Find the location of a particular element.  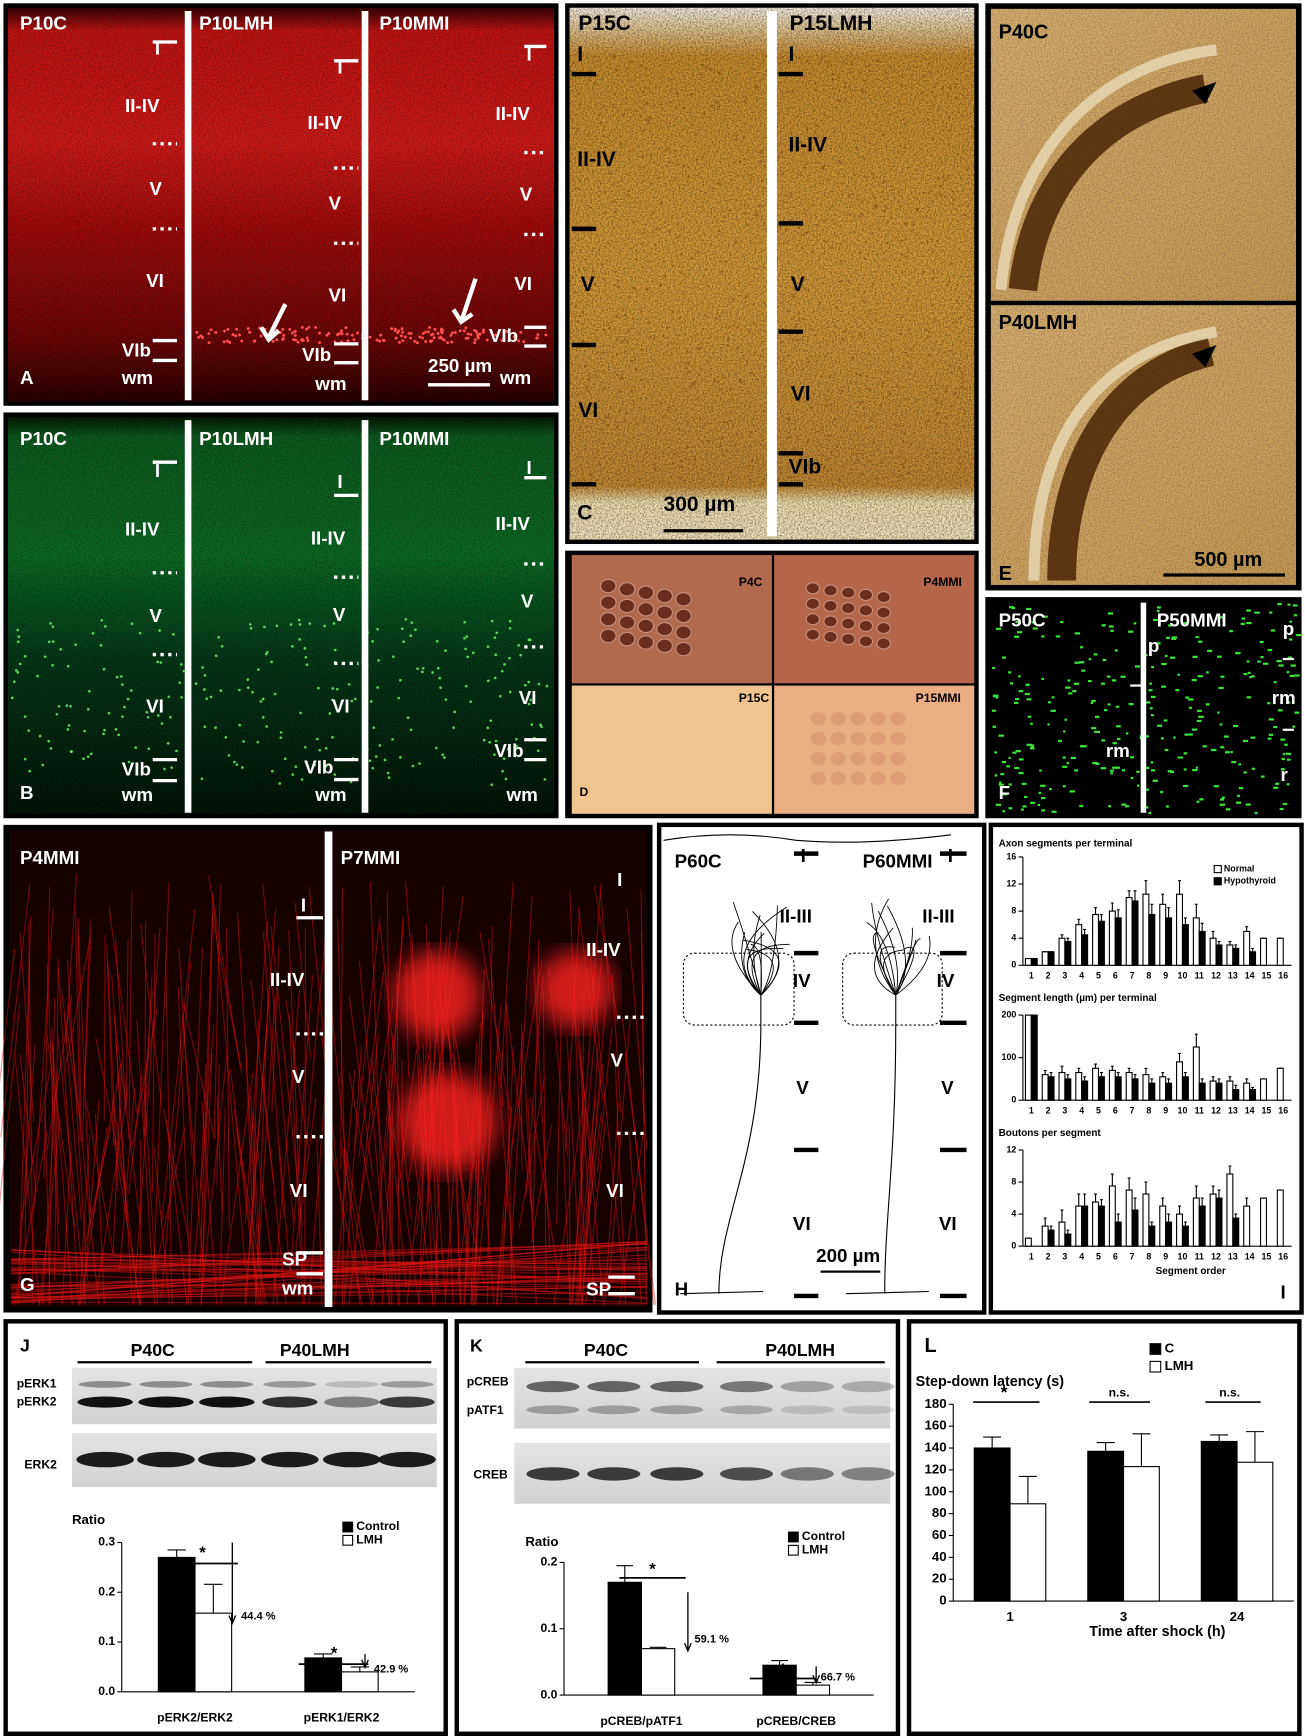

cell-layer is located at coordinates (1106, 167).